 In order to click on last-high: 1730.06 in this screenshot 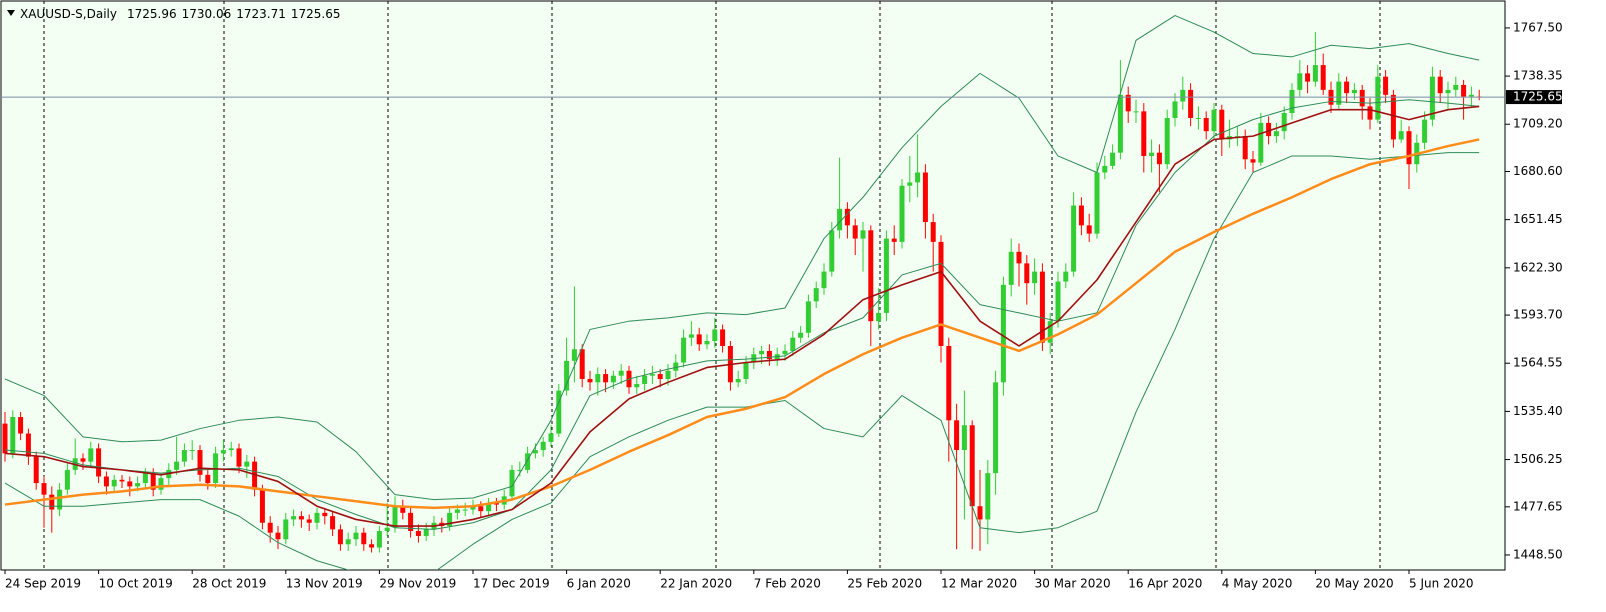, I will do `click(207, 14)`.